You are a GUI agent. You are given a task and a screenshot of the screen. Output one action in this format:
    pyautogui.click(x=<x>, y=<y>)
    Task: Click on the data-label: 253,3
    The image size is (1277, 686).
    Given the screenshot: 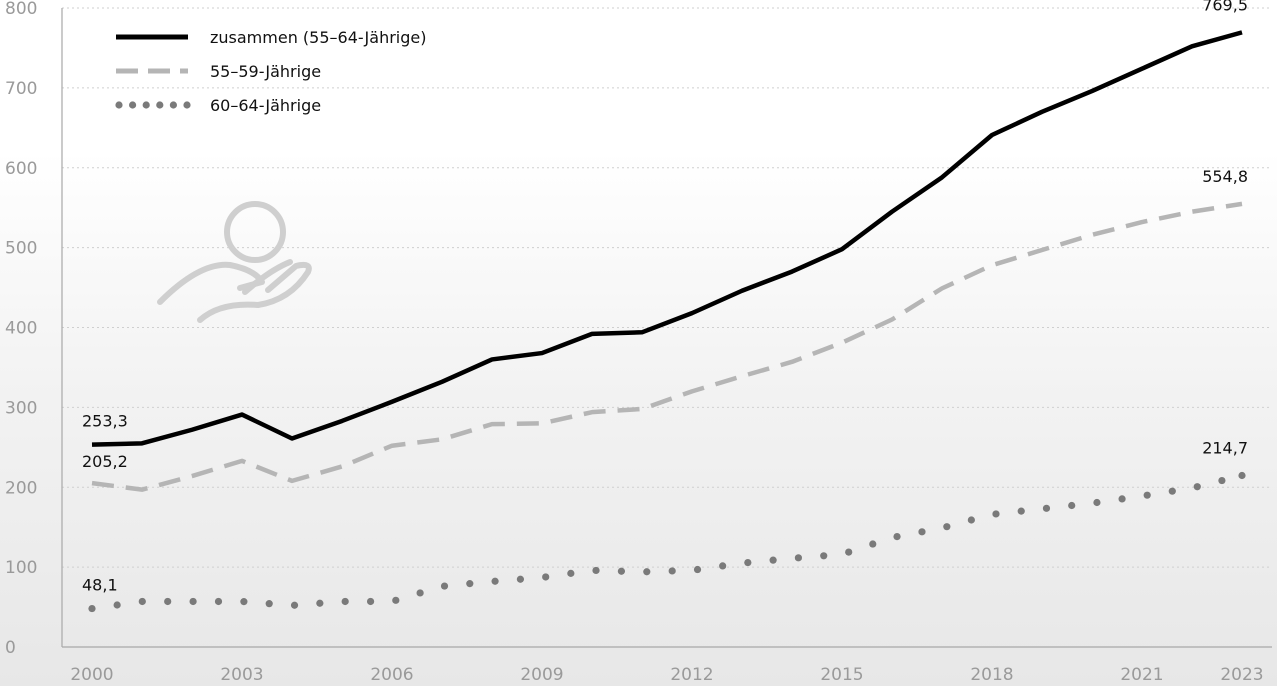 What is the action you would take?
    pyautogui.click(x=105, y=421)
    